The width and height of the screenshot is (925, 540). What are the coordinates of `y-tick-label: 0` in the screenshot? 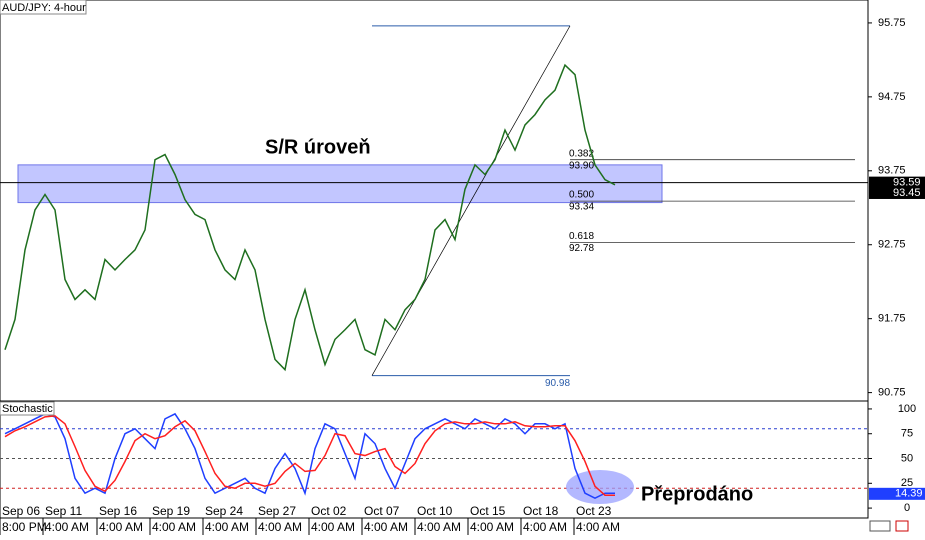 It's located at (907, 508).